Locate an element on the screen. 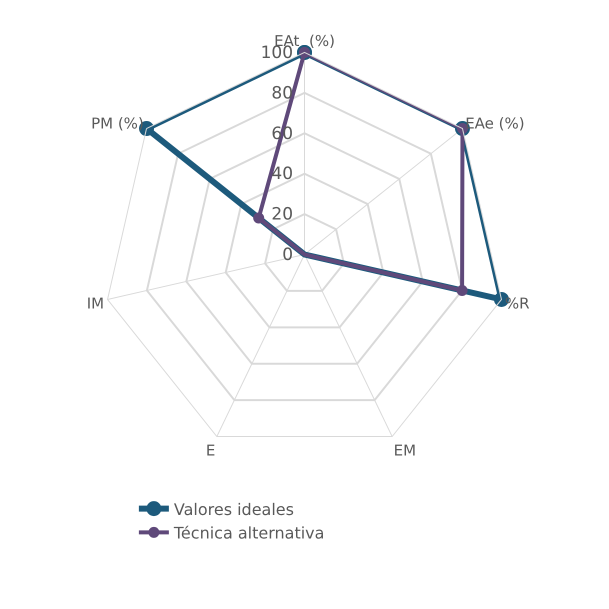 This screenshot has width=609, height=609. spoke-label: PM (%) is located at coordinates (117, 123).